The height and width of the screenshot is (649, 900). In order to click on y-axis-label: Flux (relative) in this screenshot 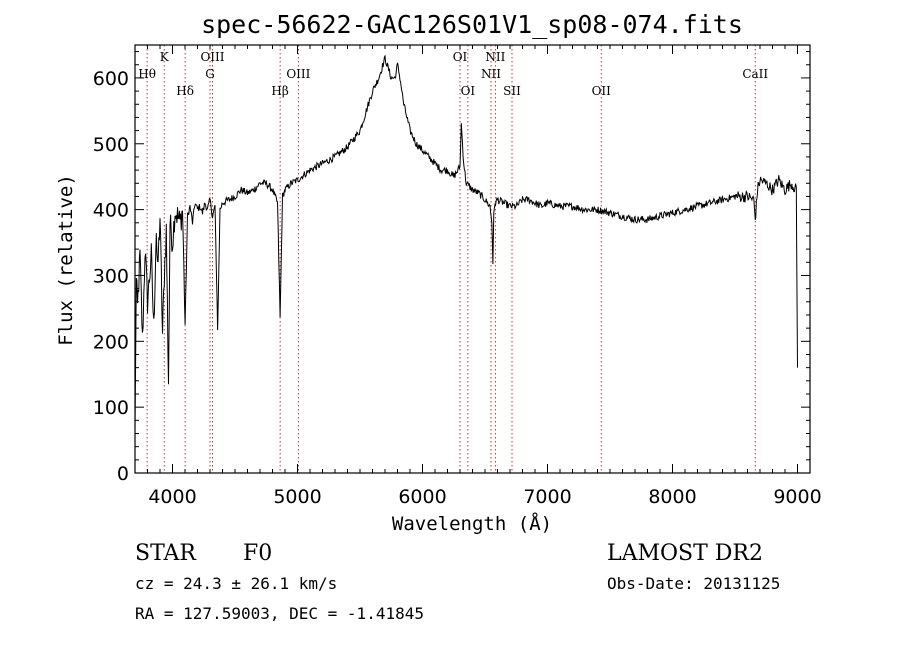, I will do `click(66, 260)`.